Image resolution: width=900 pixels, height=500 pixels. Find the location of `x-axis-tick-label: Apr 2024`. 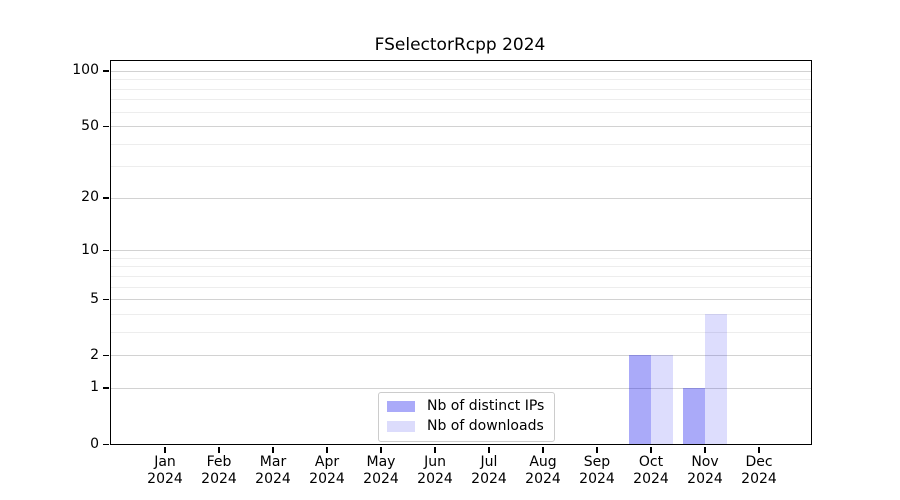

x-axis-tick-label: Apr 2024 is located at coordinates (327, 470).